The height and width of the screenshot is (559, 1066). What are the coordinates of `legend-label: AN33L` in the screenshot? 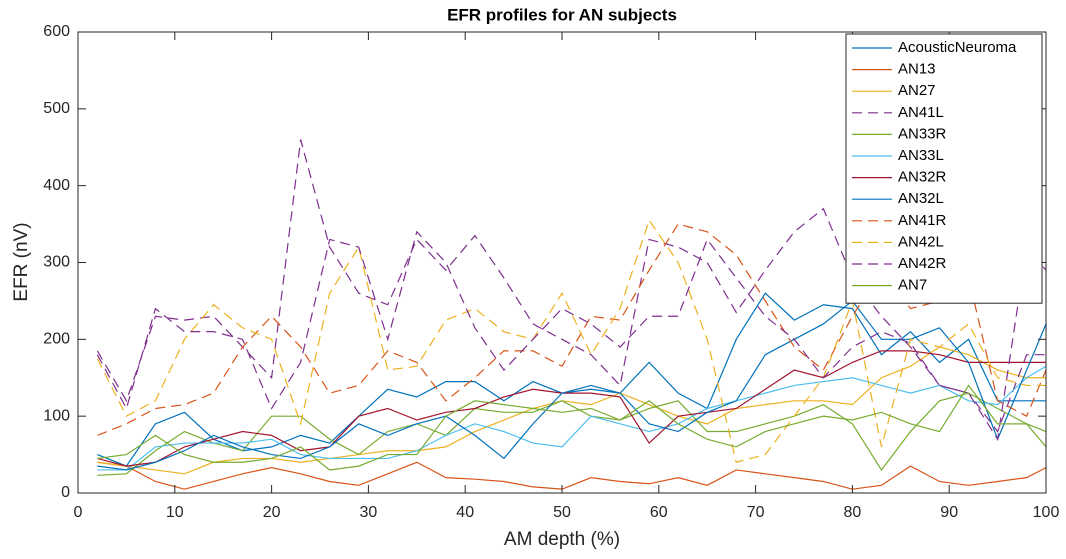 It's located at (921, 155).